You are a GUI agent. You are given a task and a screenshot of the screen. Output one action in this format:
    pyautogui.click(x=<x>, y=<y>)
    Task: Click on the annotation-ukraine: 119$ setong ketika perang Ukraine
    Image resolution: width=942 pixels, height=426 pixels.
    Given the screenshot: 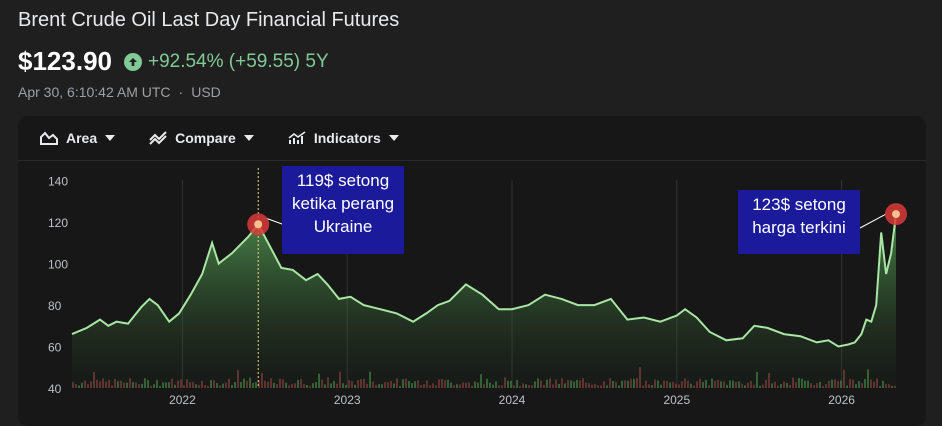 What is the action you would take?
    pyautogui.click(x=343, y=210)
    